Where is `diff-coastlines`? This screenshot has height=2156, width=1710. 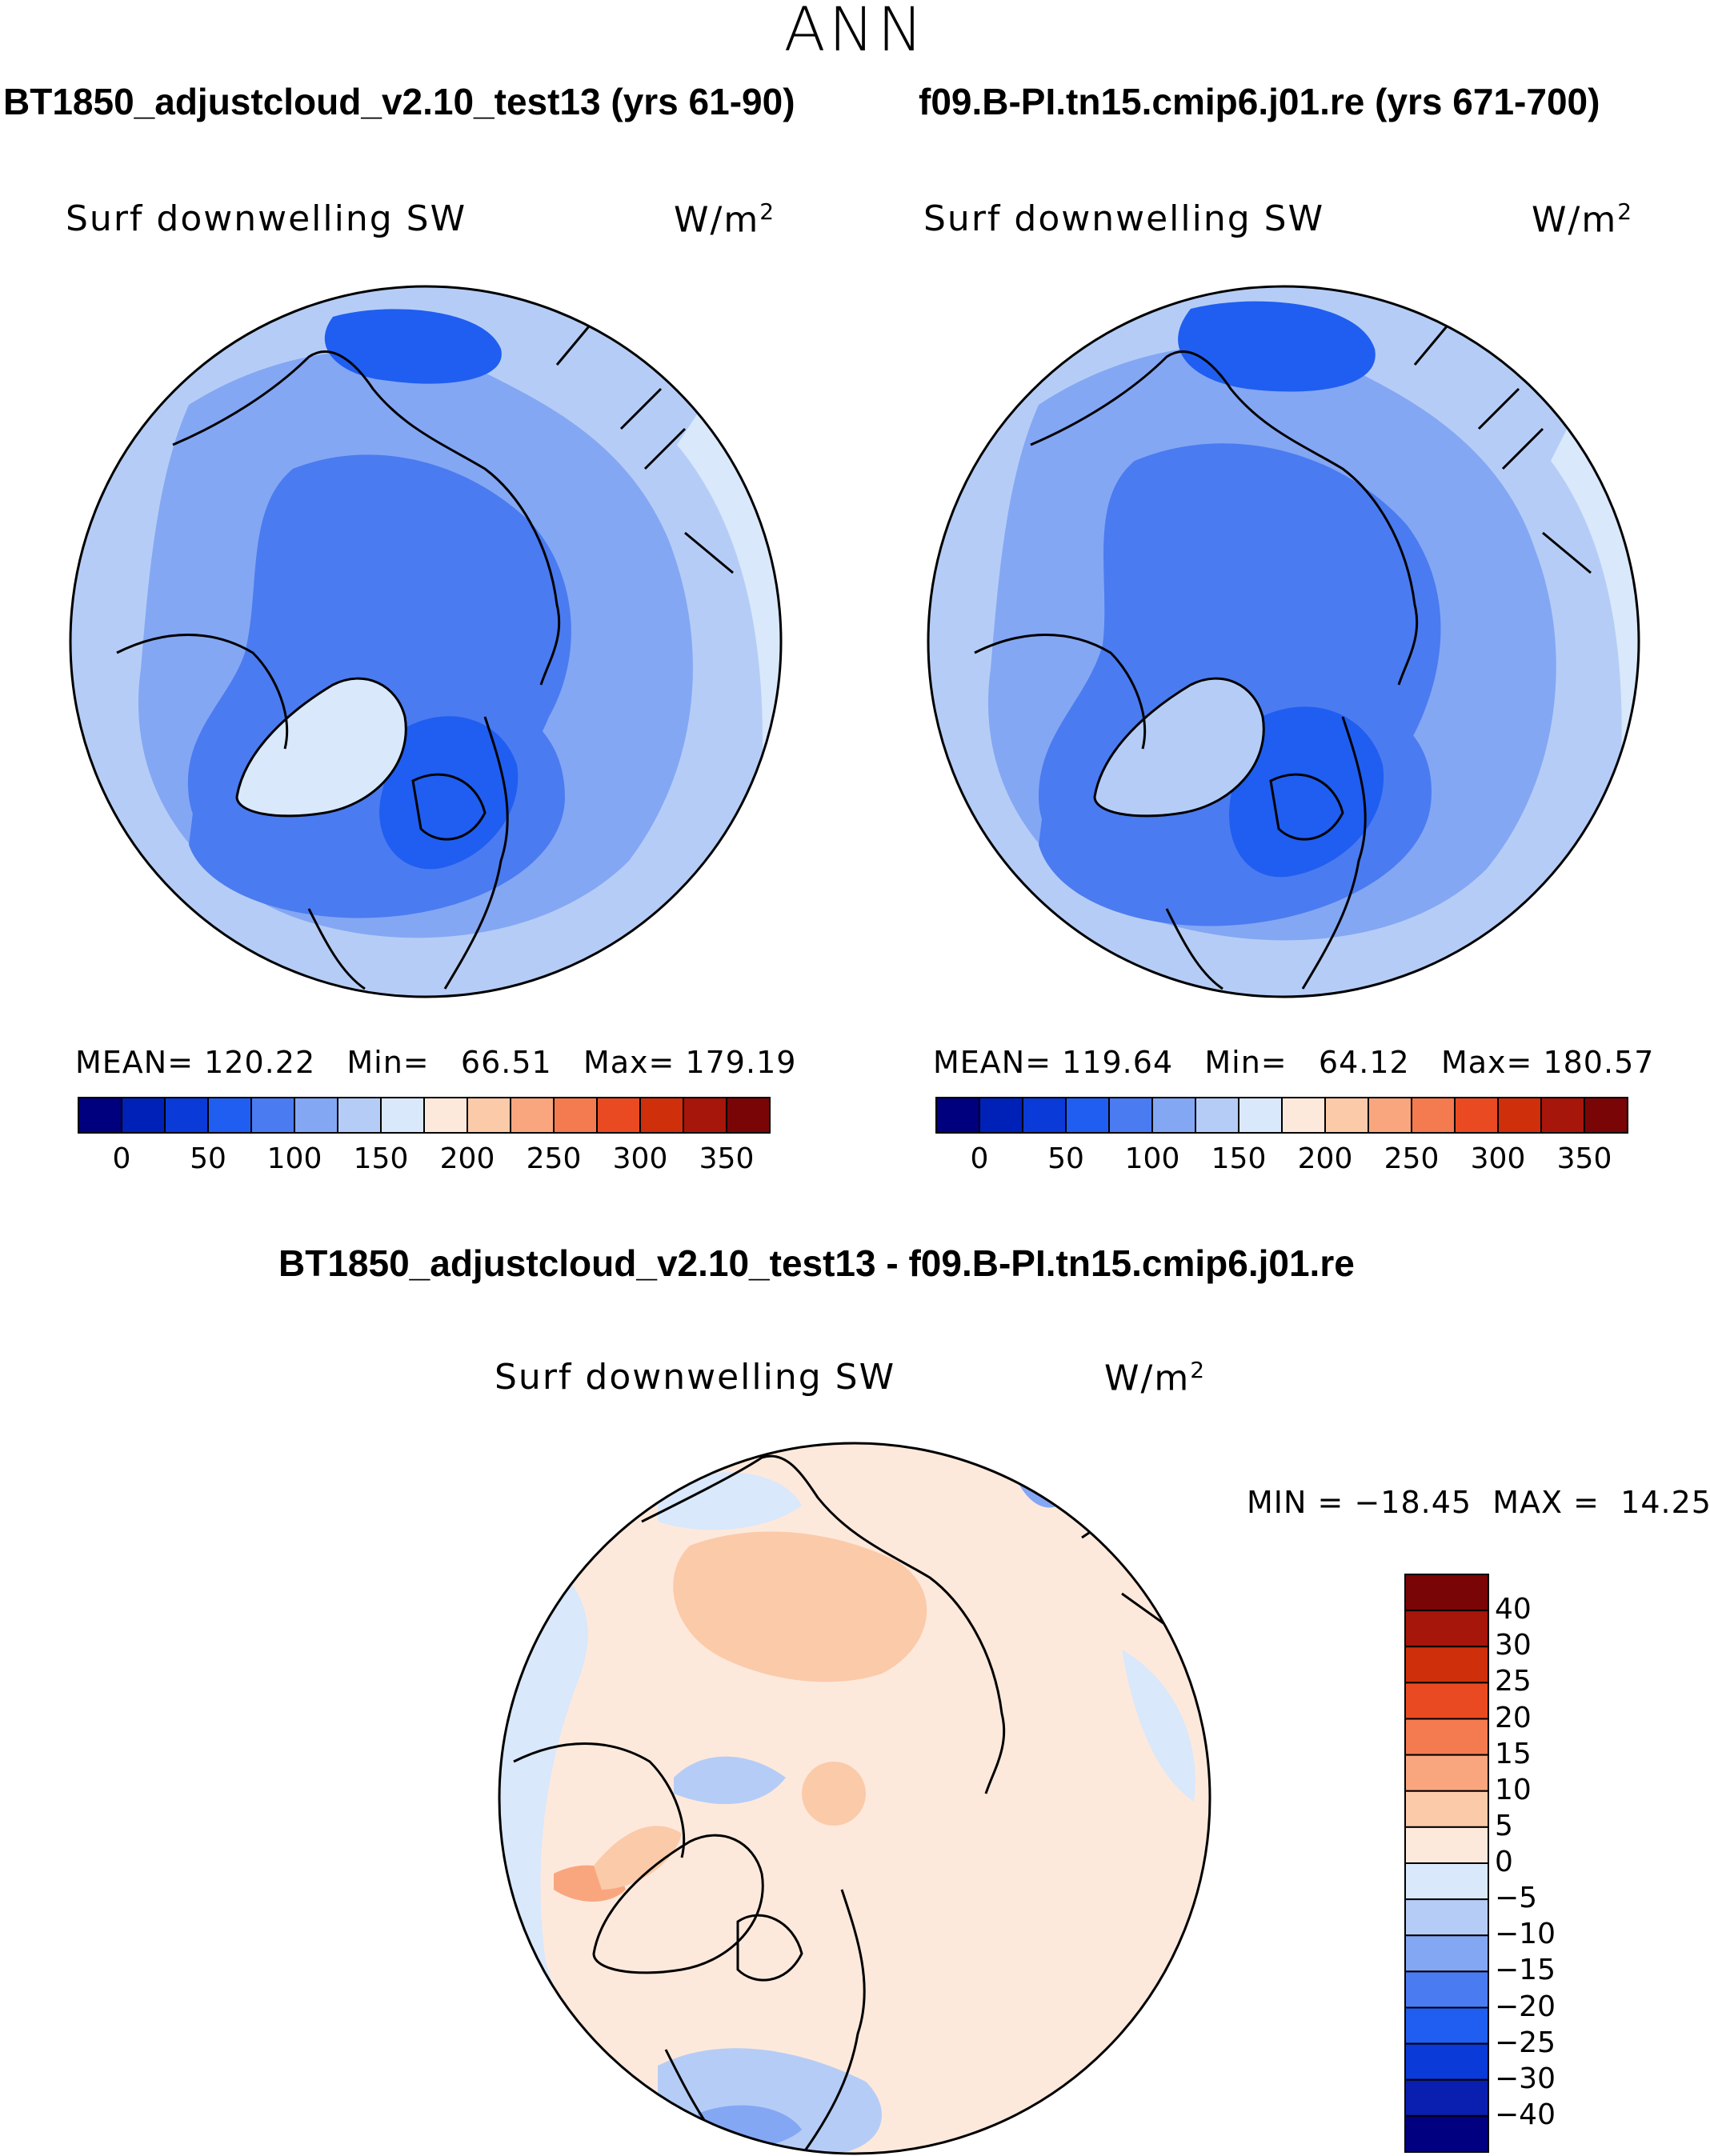
diff-coastlines is located at coordinates (846, 1798).